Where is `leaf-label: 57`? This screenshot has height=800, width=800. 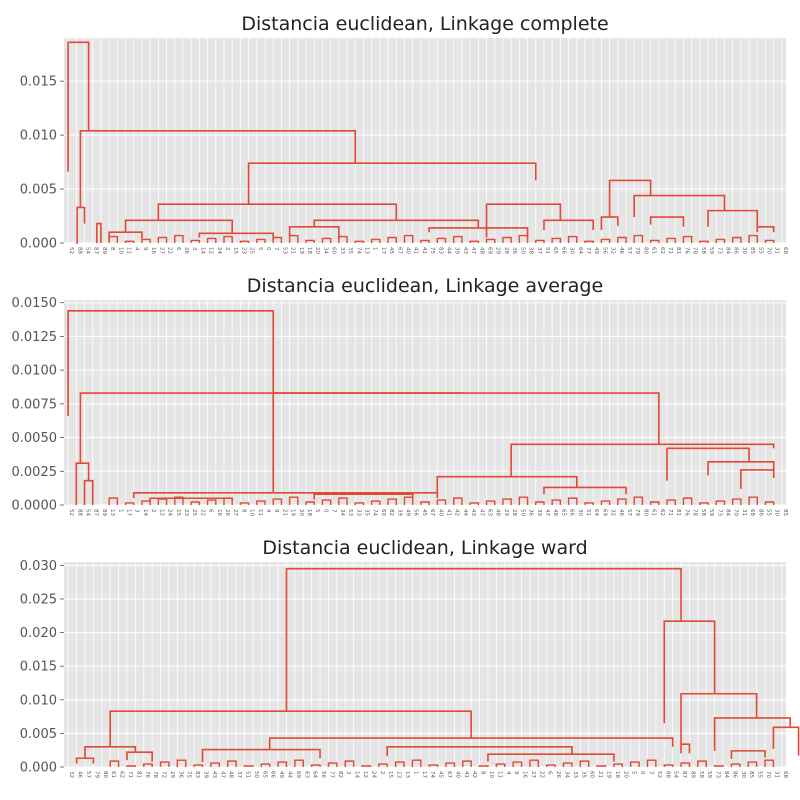
leaf-label: 57 is located at coordinates (88, 774).